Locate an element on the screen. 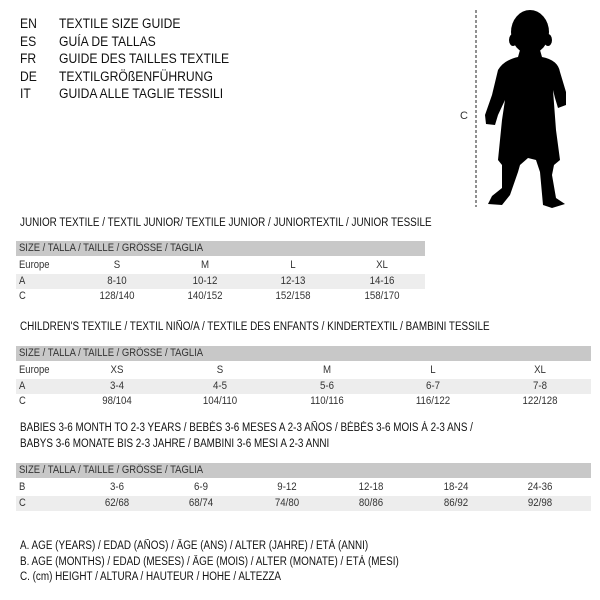 This screenshot has height=600, width=600. table-row: B 3-6 6-9 9-12 12-18 18-24 24-36 is located at coordinates (303, 488).